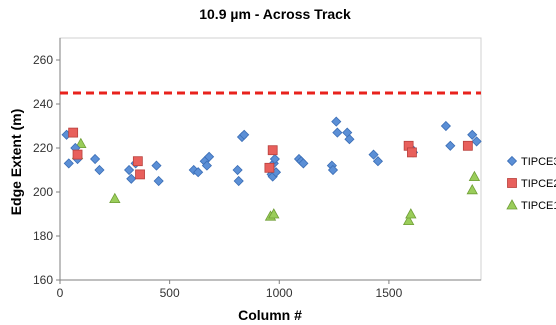 The width and height of the screenshot is (556, 325). Describe the element at coordinates (170, 293) in the screenshot. I see `x-tick-label: 500` at that location.